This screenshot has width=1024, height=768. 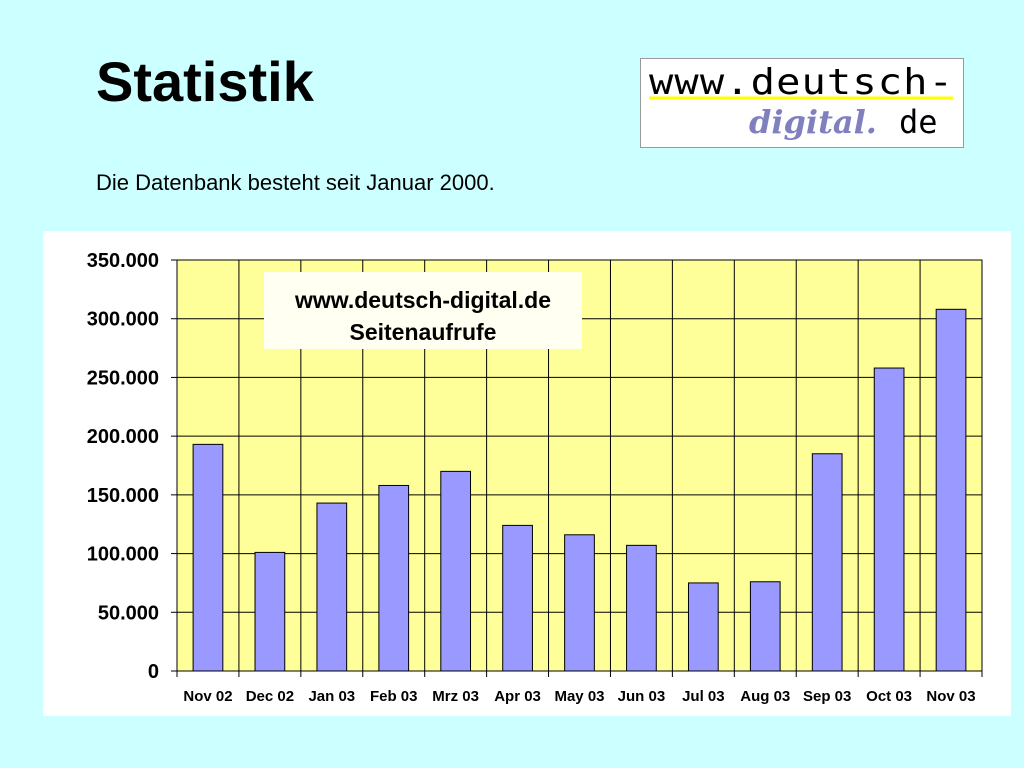 What do you see at coordinates (123, 261) in the screenshot?
I see `y-tick-label: 350.000` at bounding box center [123, 261].